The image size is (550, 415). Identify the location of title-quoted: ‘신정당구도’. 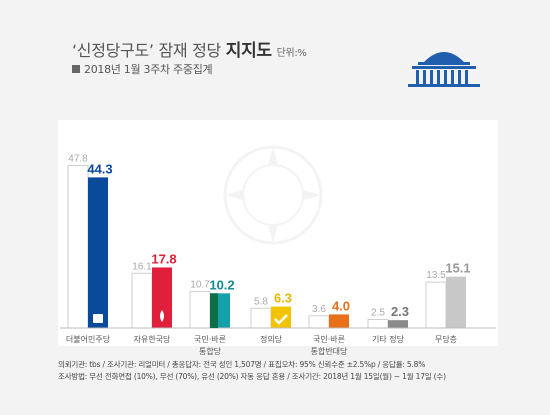
(113, 50).